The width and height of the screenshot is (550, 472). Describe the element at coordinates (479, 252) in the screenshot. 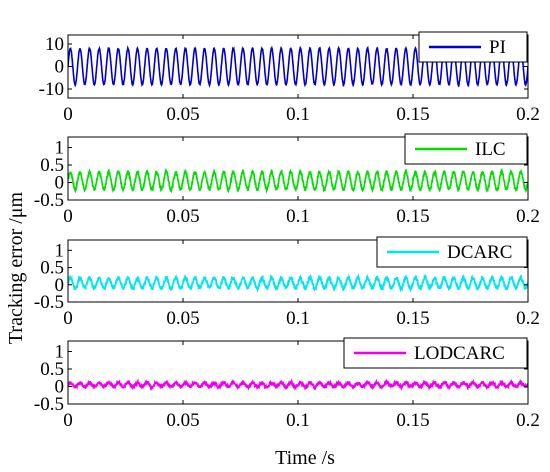

I see `legend-label: DCARC` at that location.